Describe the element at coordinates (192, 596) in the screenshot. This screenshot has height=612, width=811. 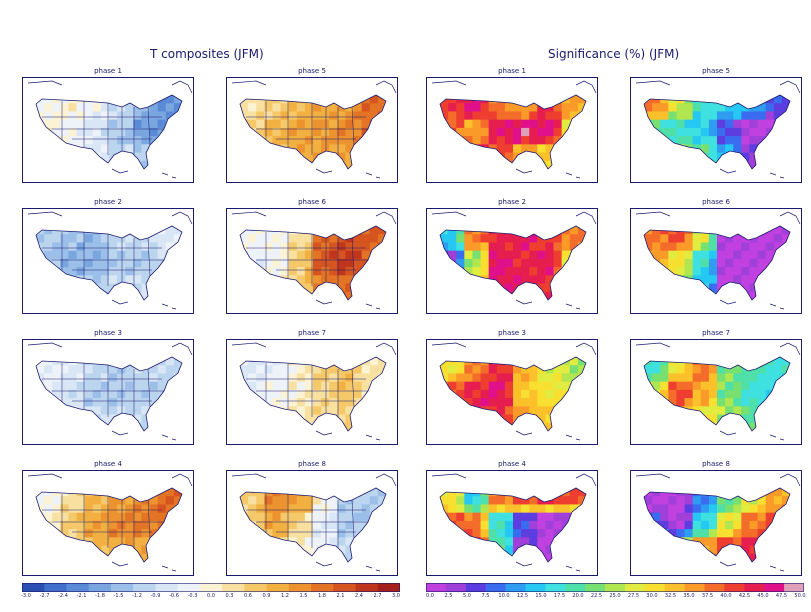
I see `colorbar-tick-label: -0.3` at that location.